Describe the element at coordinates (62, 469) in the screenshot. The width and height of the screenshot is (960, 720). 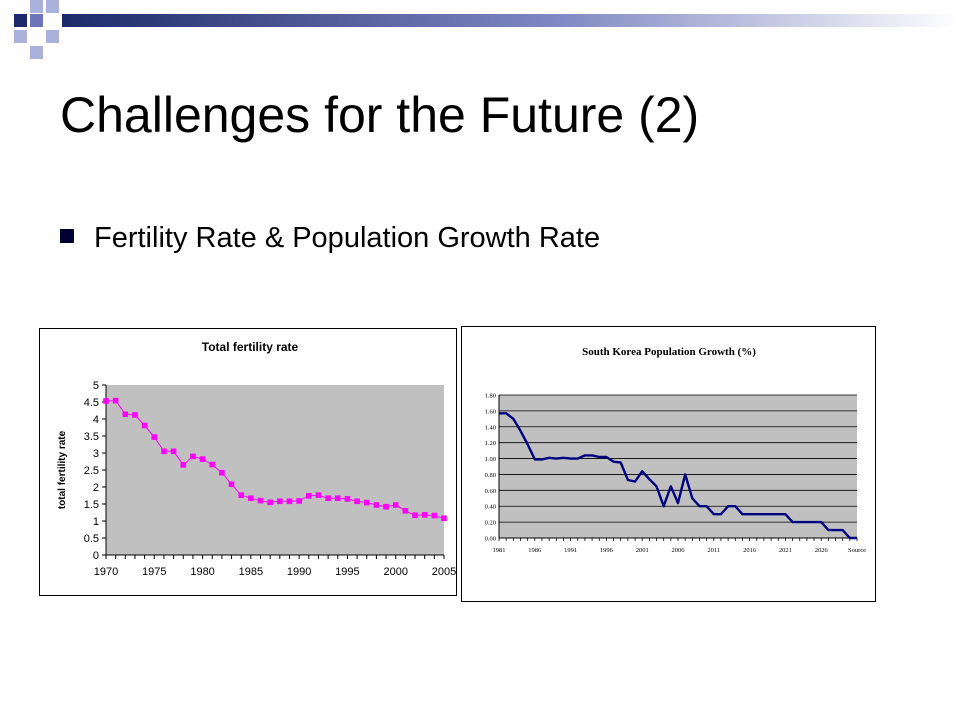
I see `y-axis-label: total fertility rate` at that location.